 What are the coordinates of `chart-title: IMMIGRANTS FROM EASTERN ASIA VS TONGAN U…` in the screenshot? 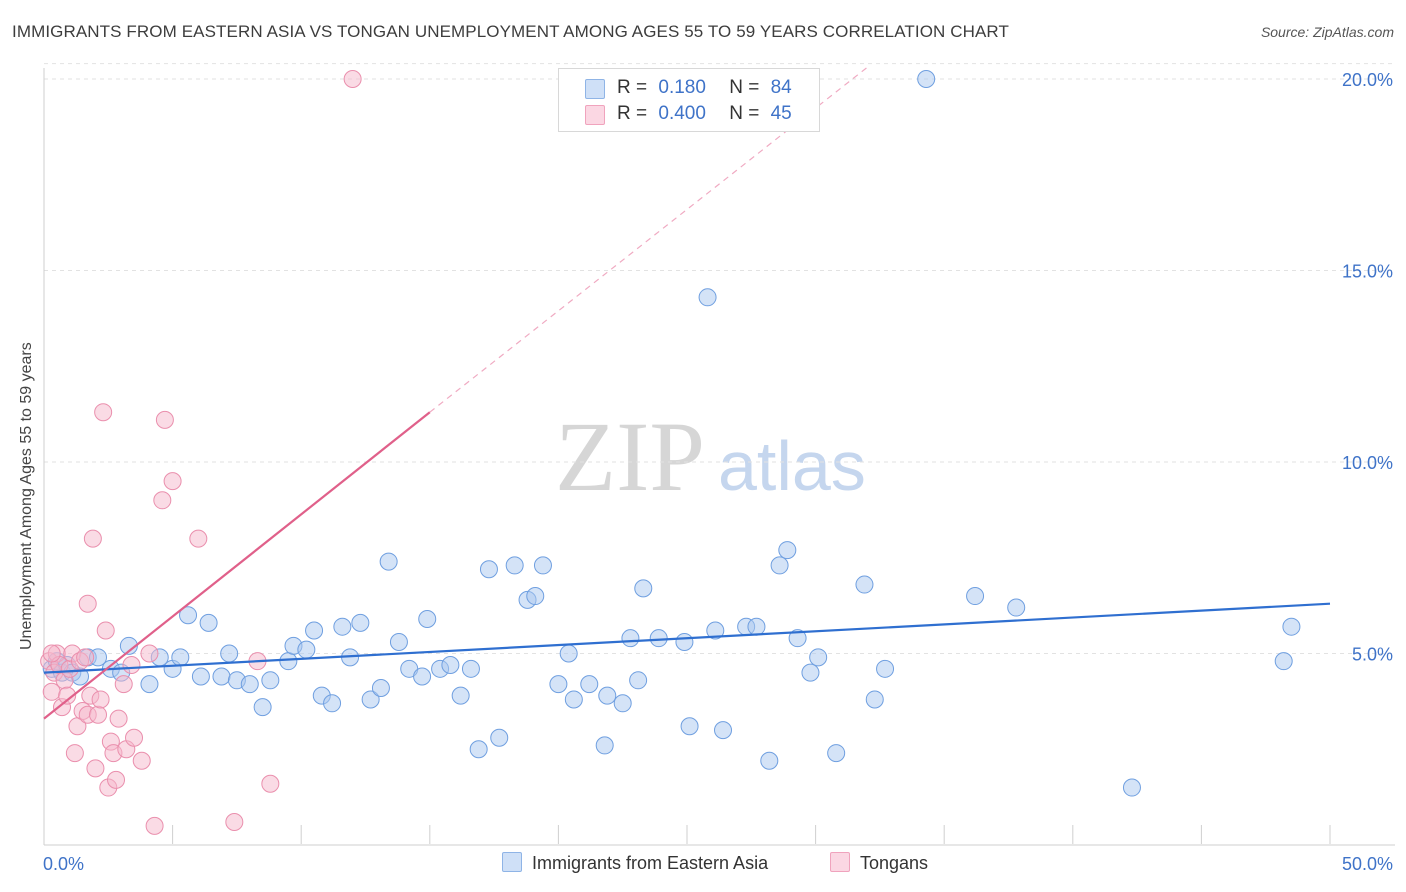 It's located at (510, 31).